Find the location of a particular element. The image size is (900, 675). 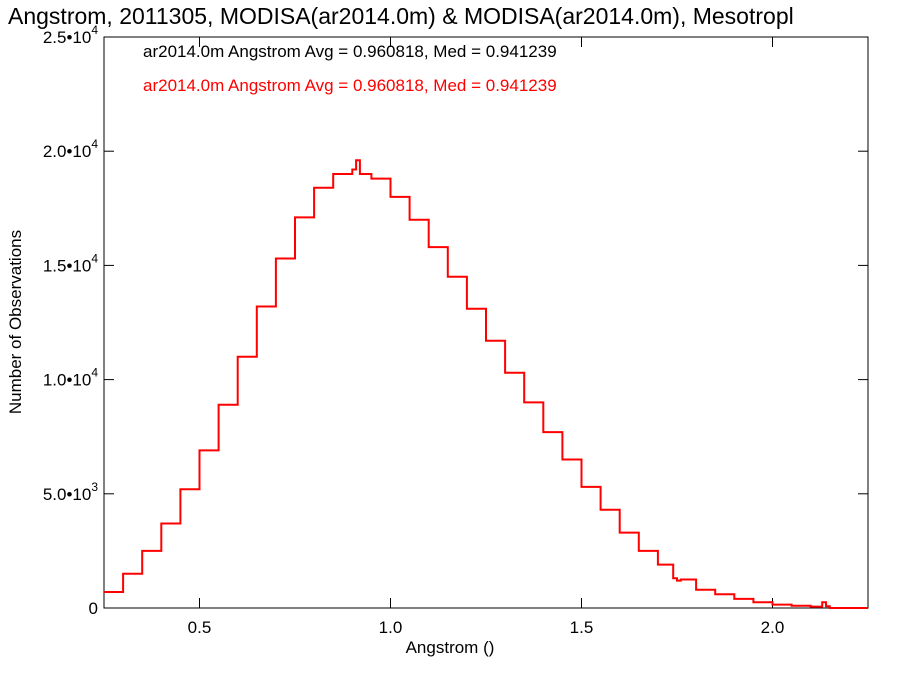

y-tick-label: 5.0•103 is located at coordinates (71, 492).